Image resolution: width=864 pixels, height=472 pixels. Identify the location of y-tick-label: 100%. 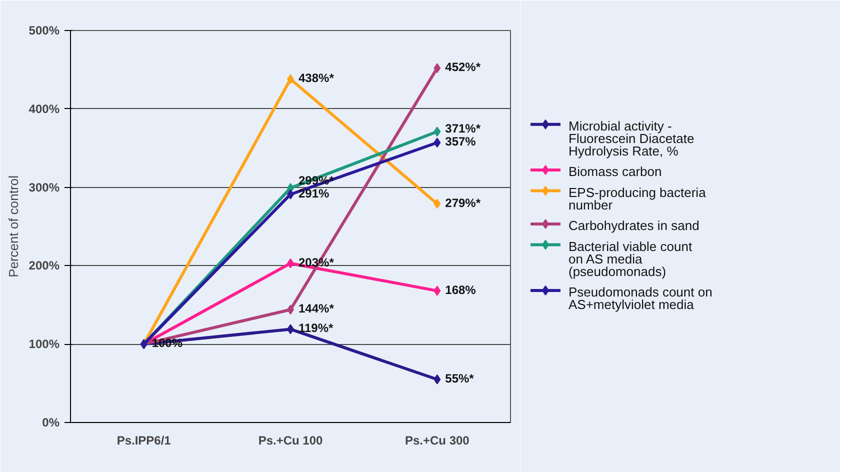
(44, 344).